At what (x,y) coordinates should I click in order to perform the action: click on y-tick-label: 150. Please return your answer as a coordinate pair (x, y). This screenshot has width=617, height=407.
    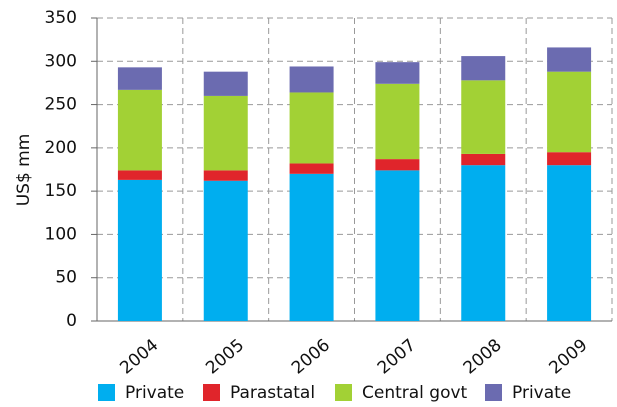
    Looking at the image, I should click on (61, 191).